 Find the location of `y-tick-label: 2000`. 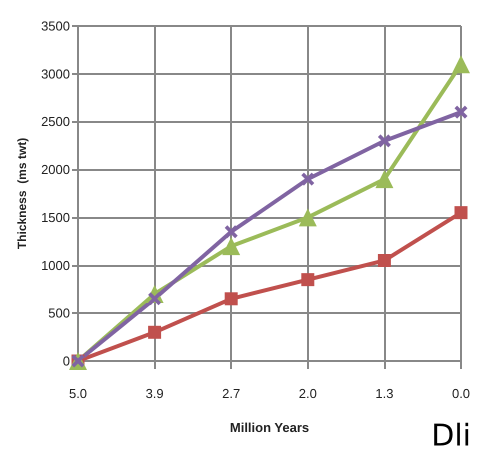

y-tick-label: 2000 is located at coordinates (55, 170).